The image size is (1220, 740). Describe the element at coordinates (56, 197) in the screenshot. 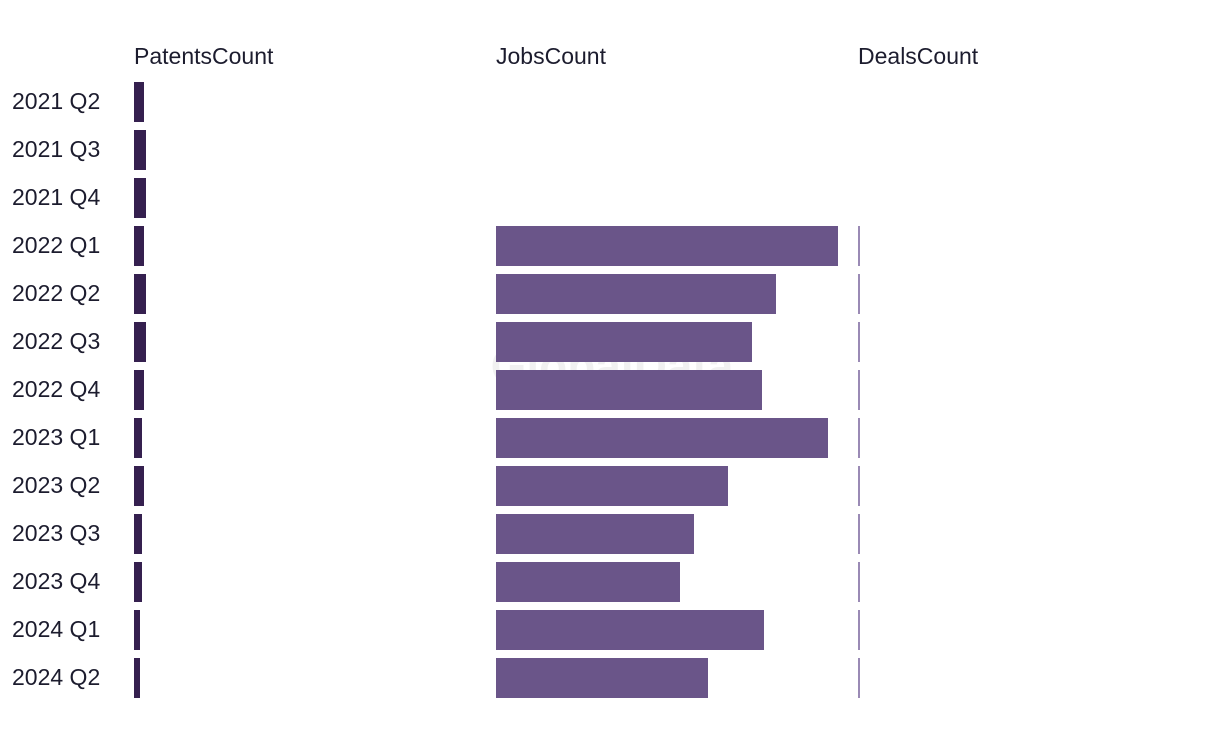

I see `row-label: 2021 Q4` at that location.